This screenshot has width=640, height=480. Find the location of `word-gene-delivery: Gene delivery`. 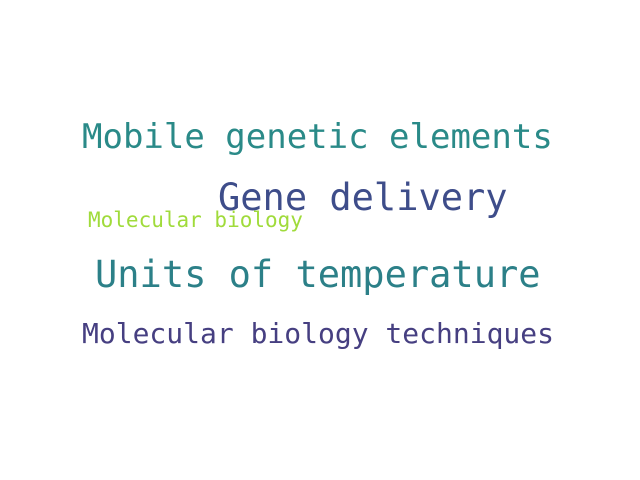

word-gene-delivery: Gene delivery is located at coordinates (363, 197).